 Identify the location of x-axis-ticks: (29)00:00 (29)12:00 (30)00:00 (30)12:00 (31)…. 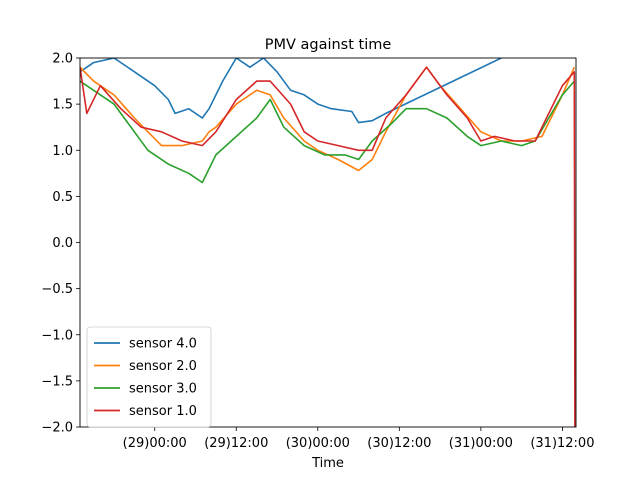
(358, 439).